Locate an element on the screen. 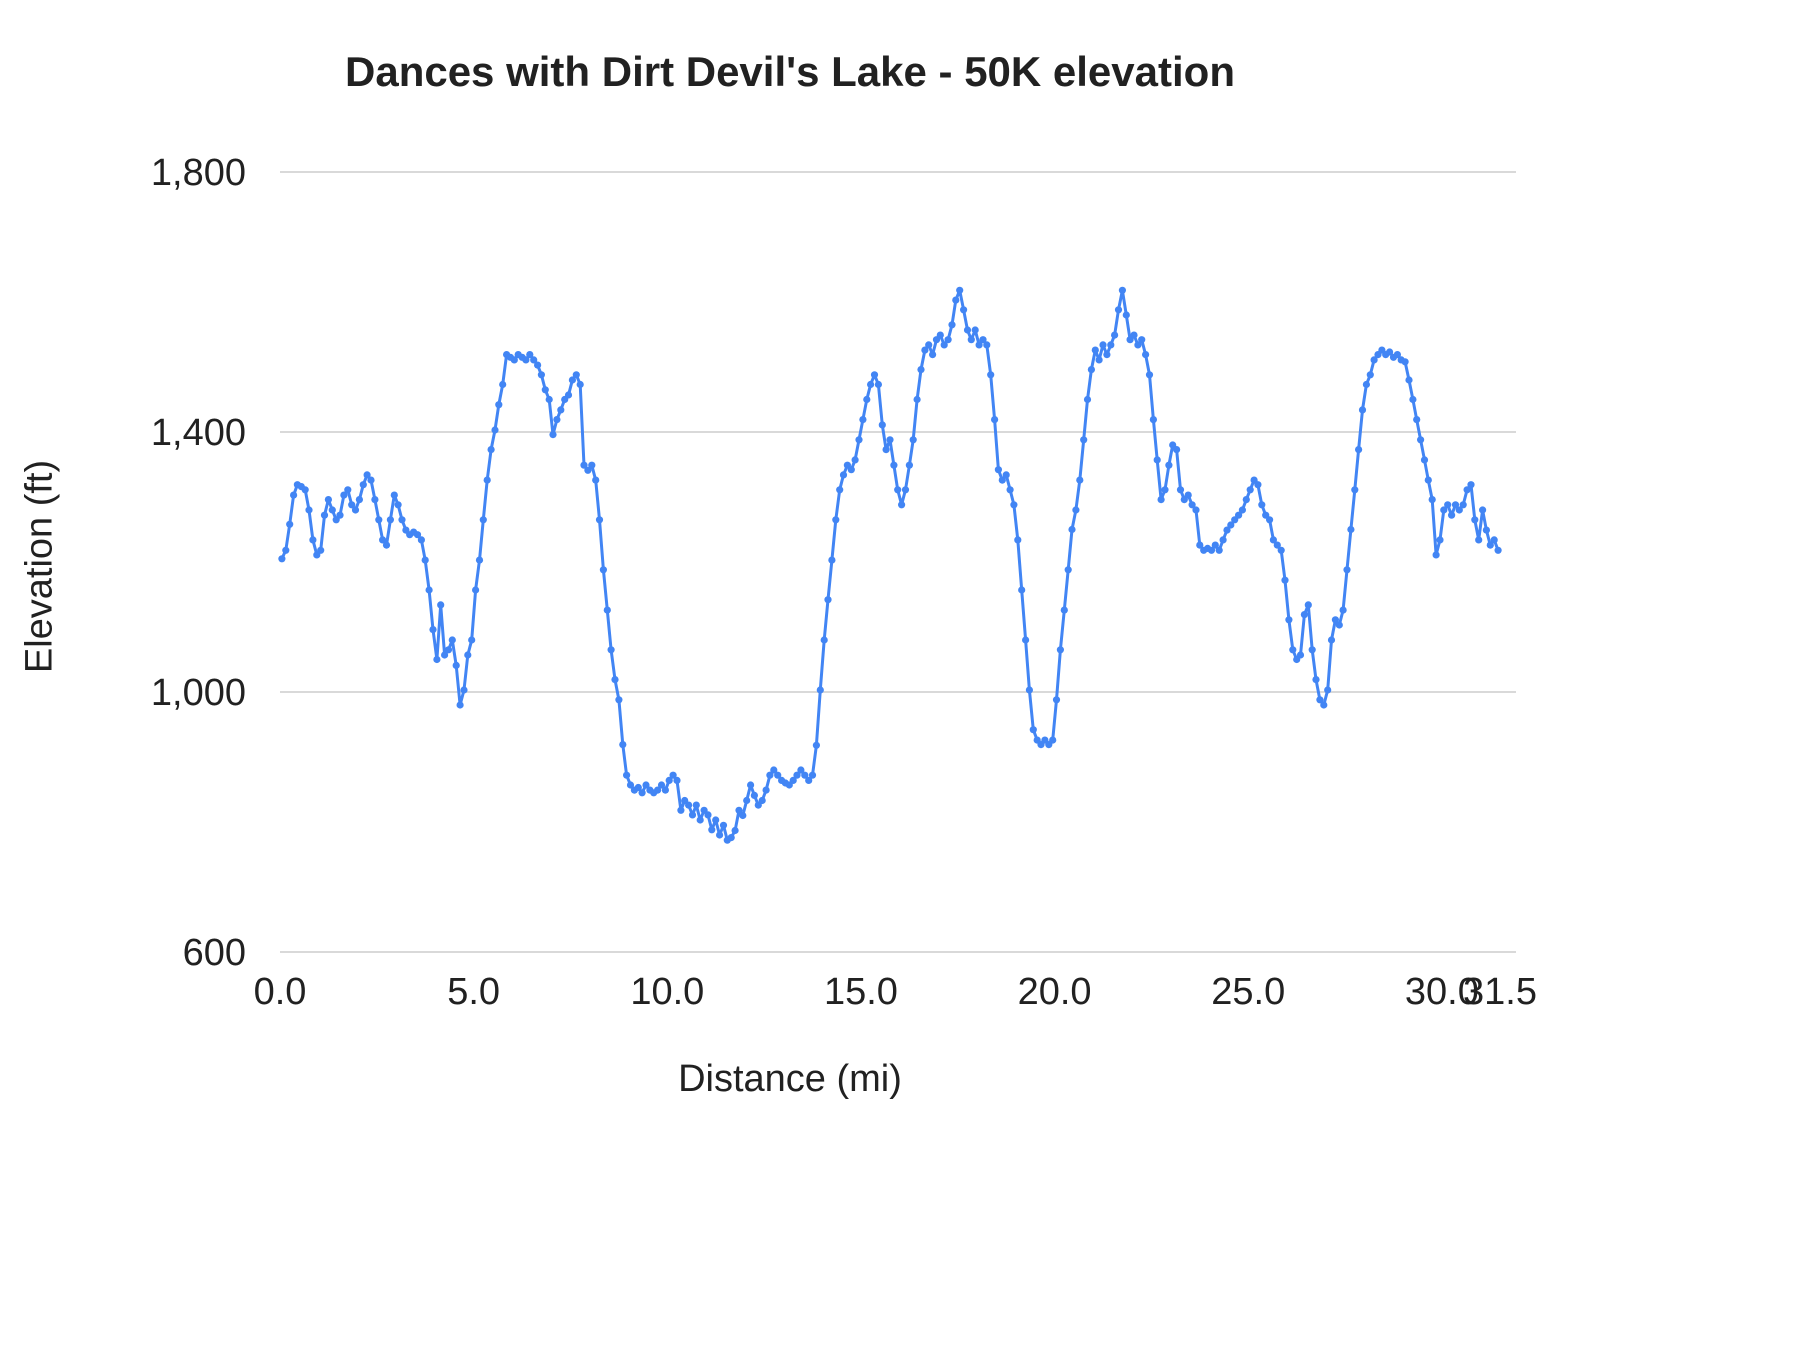  x-tick-label: 25.0 is located at coordinates (1248, 992).